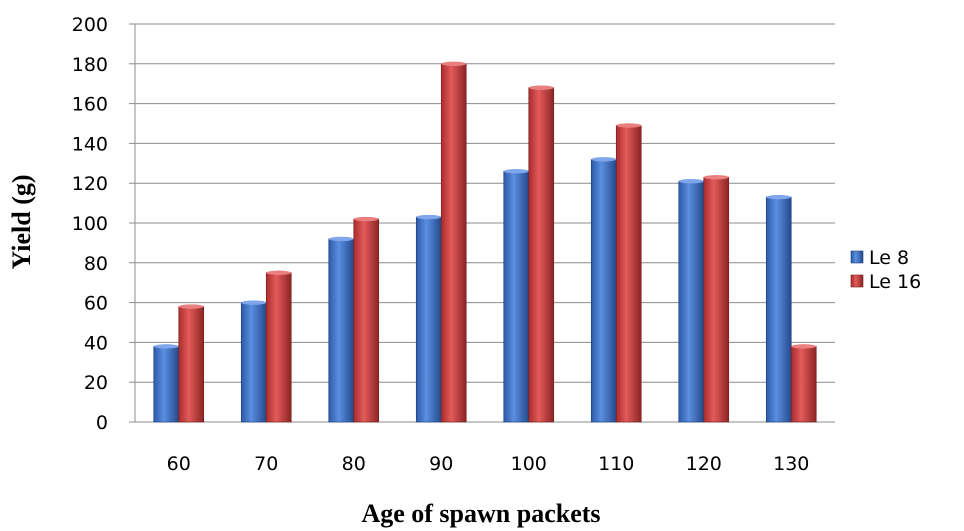 The height and width of the screenshot is (531, 964). What do you see at coordinates (96, 343) in the screenshot?
I see `y-tick-label-40: 40` at bounding box center [96, 343].